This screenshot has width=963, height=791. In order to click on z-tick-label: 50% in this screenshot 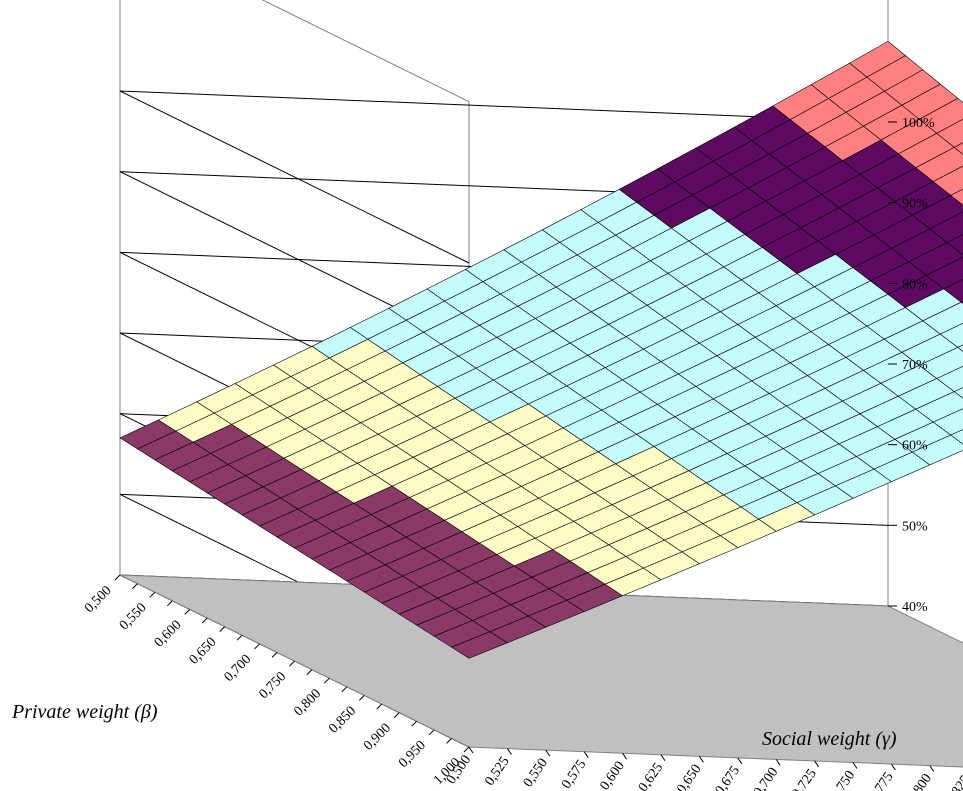, I will do `click(915, 526)`.